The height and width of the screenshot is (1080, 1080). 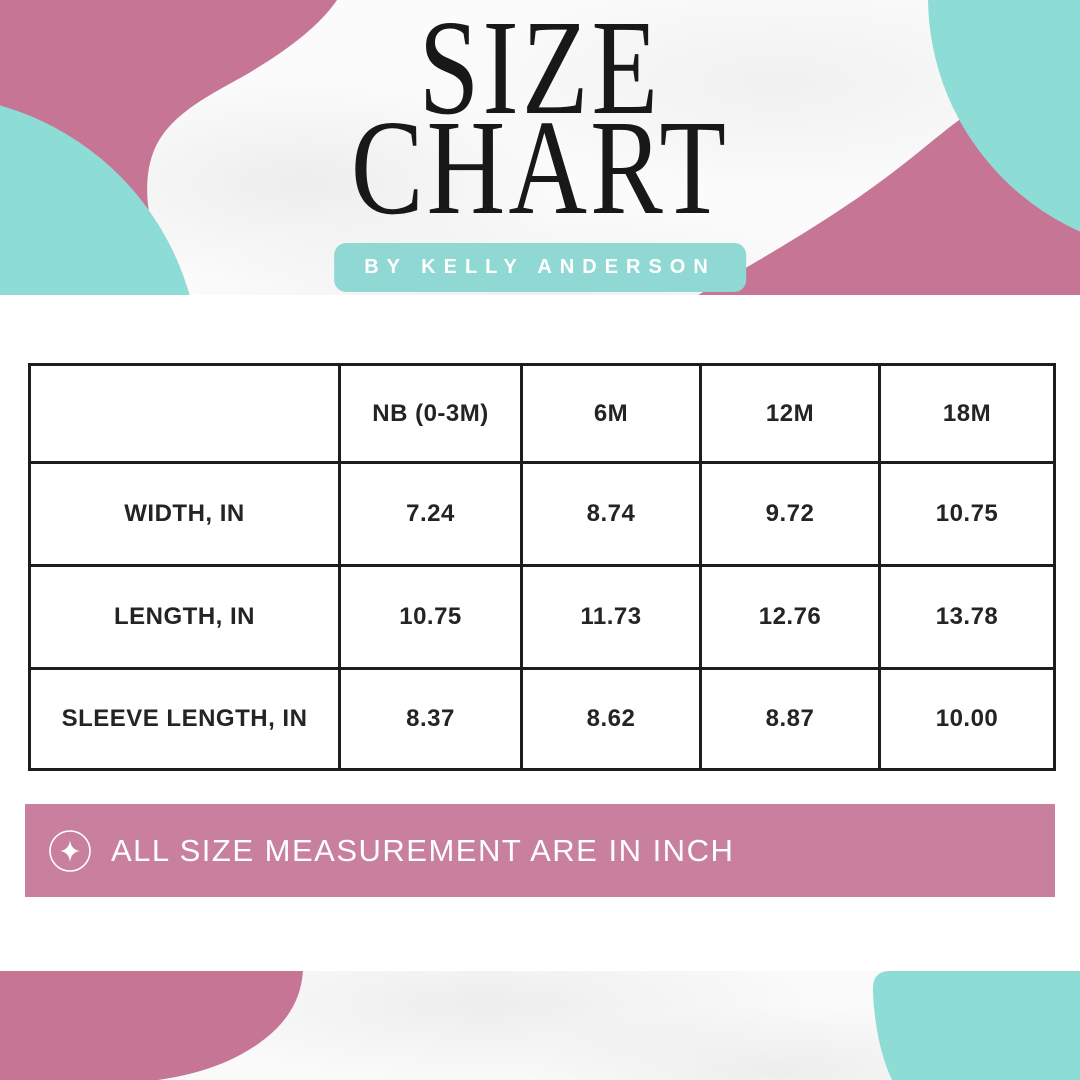 What do you see at coordinates (151, 1025) in the screenshot?
I see `pink-blob-bottom-left` at bounding box center [151, 1025].